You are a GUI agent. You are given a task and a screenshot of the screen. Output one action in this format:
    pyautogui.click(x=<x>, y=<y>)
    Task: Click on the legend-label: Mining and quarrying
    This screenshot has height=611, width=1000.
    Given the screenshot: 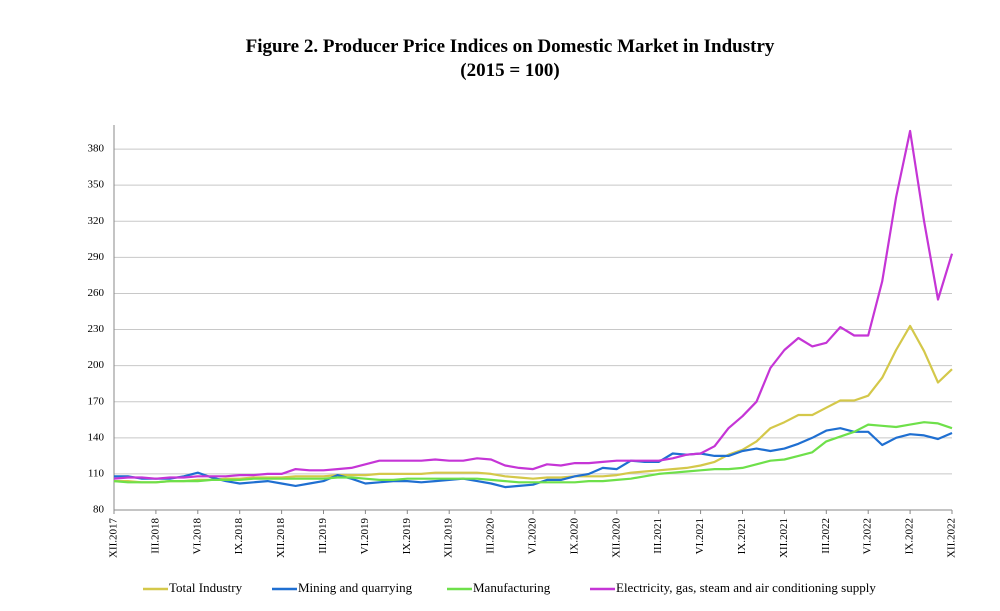 What is the action you would take?
    pyautogui.click(x=355, y=587)
    